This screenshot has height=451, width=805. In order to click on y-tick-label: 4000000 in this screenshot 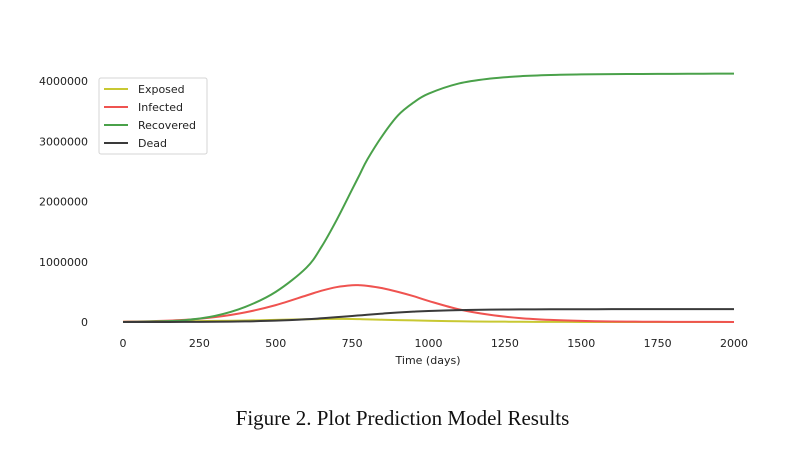, I will do `click(63, 81)`.